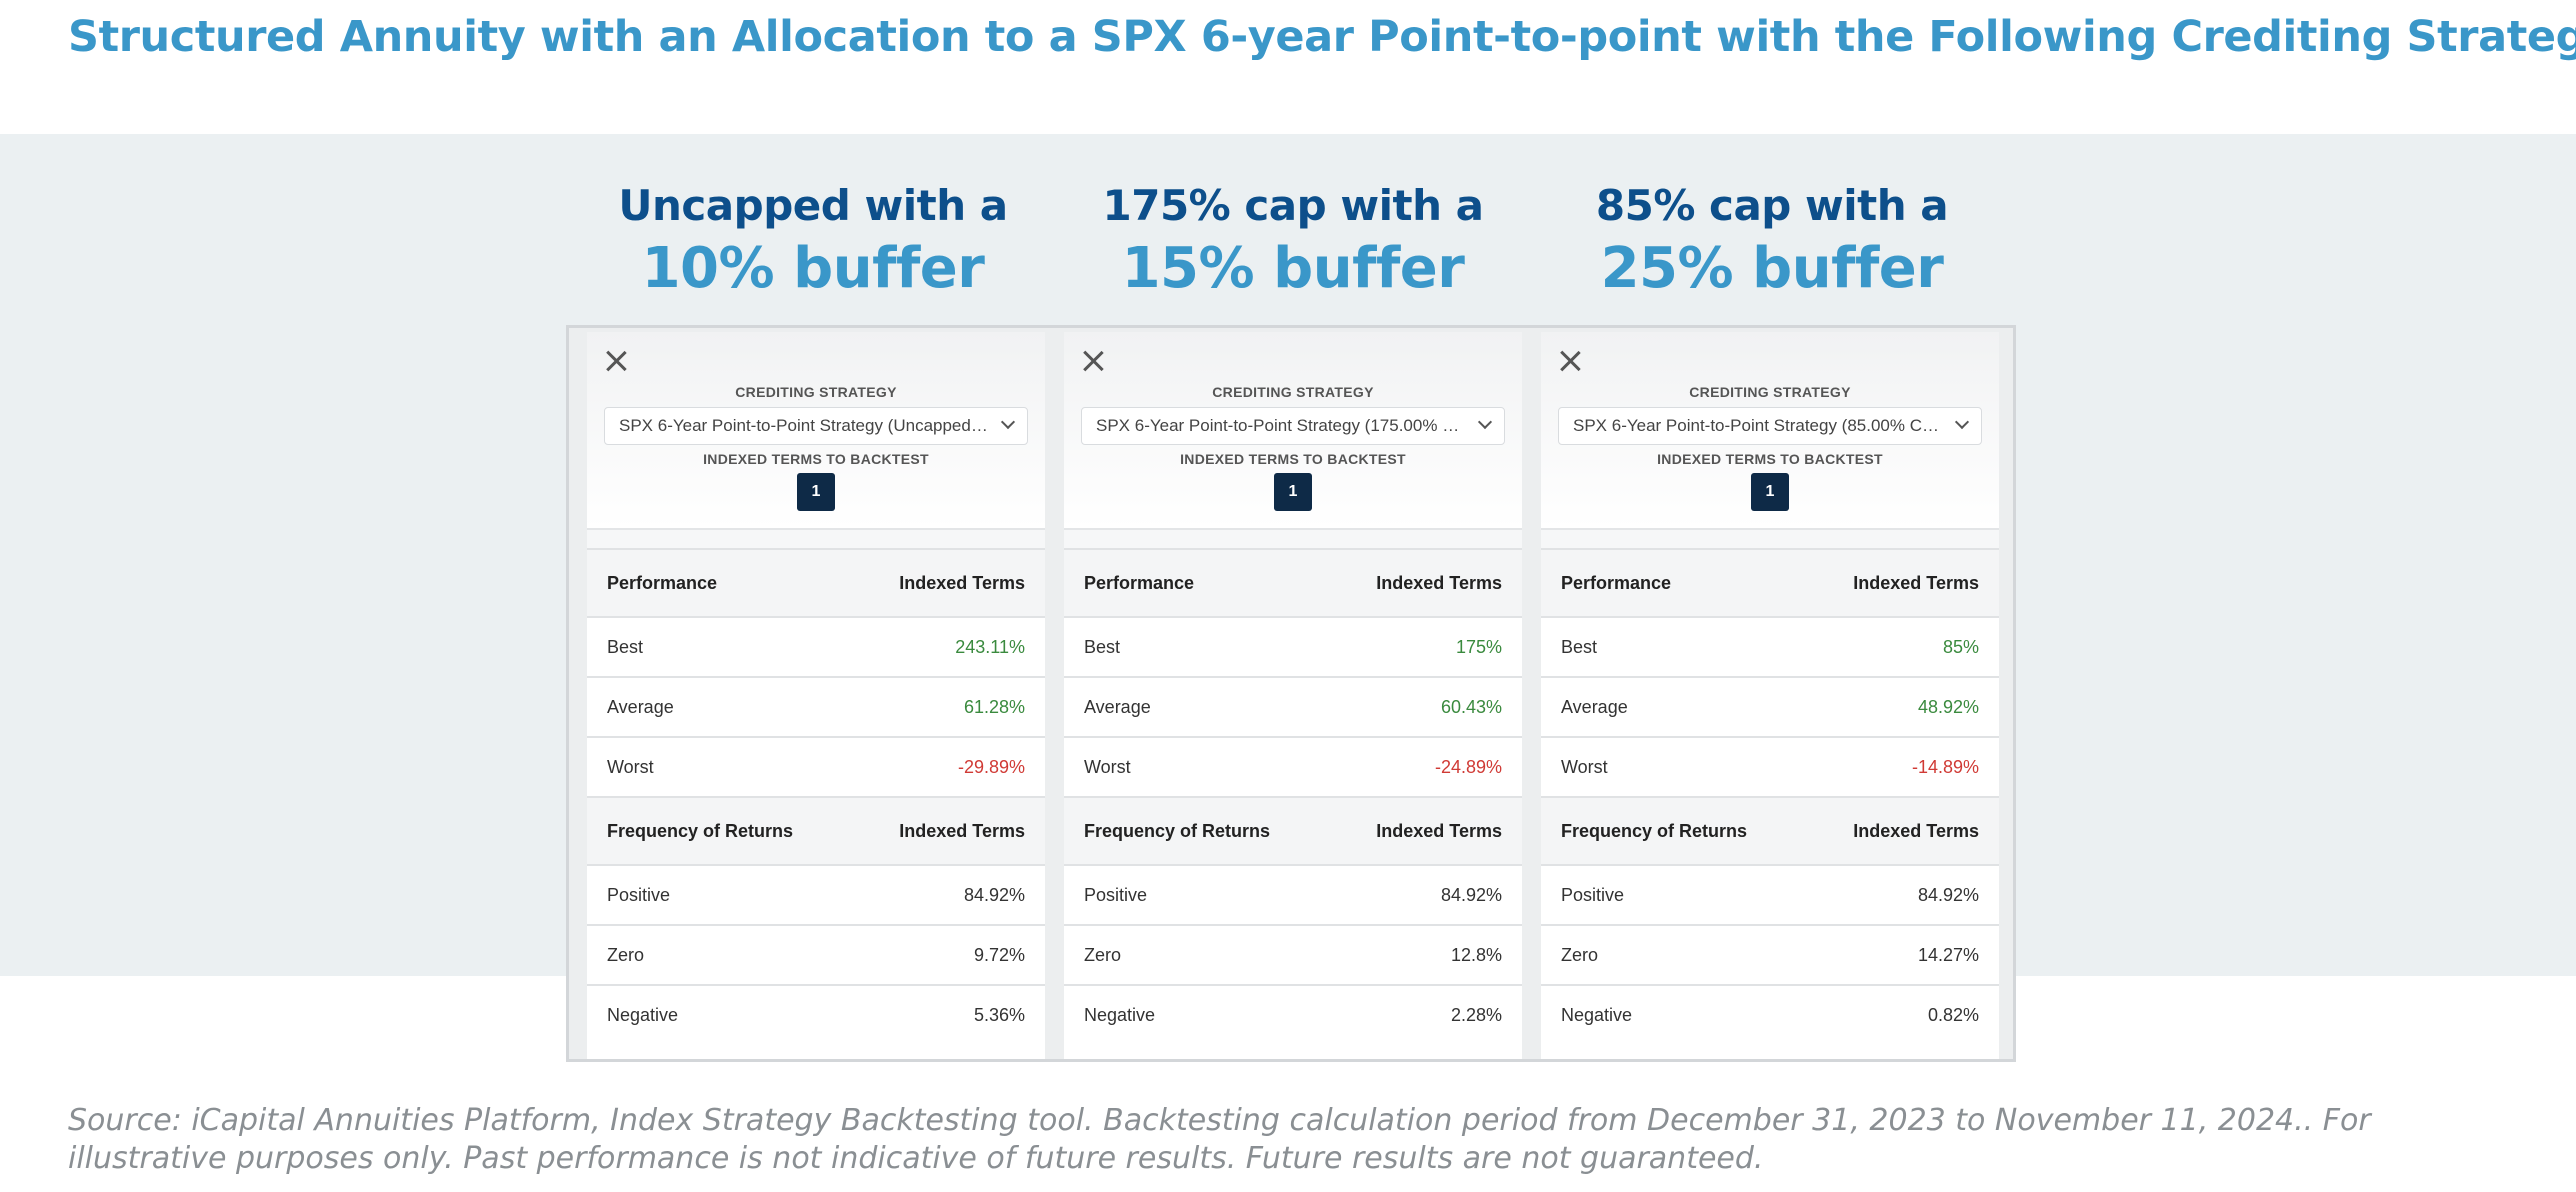 This screenshot has height=1192, width=2576. Describe the element at coordinates (1772, 268) in the screenshot. I see `heading-line2: 25% buffer` at that location.